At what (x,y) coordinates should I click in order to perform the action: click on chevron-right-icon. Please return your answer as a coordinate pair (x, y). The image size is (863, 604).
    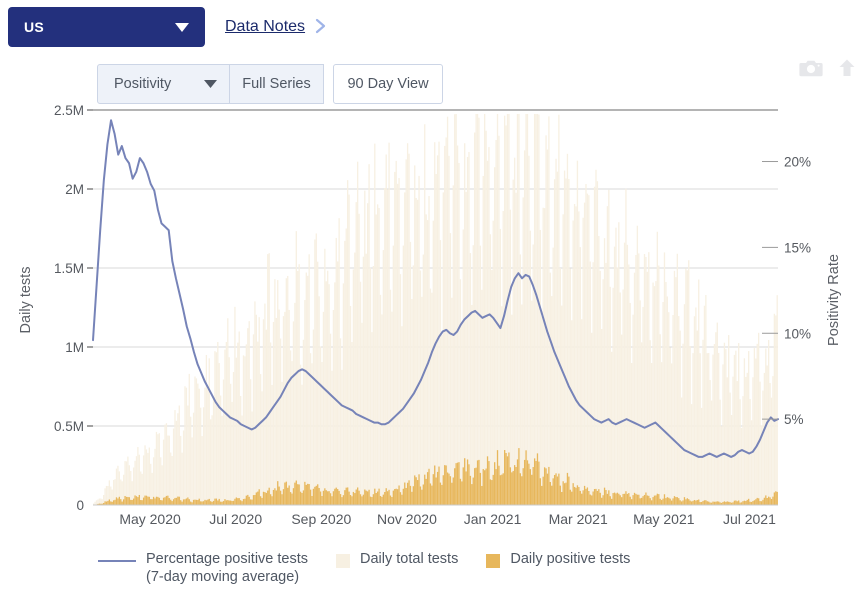
    Looking at the image, I should click on (320, 27).